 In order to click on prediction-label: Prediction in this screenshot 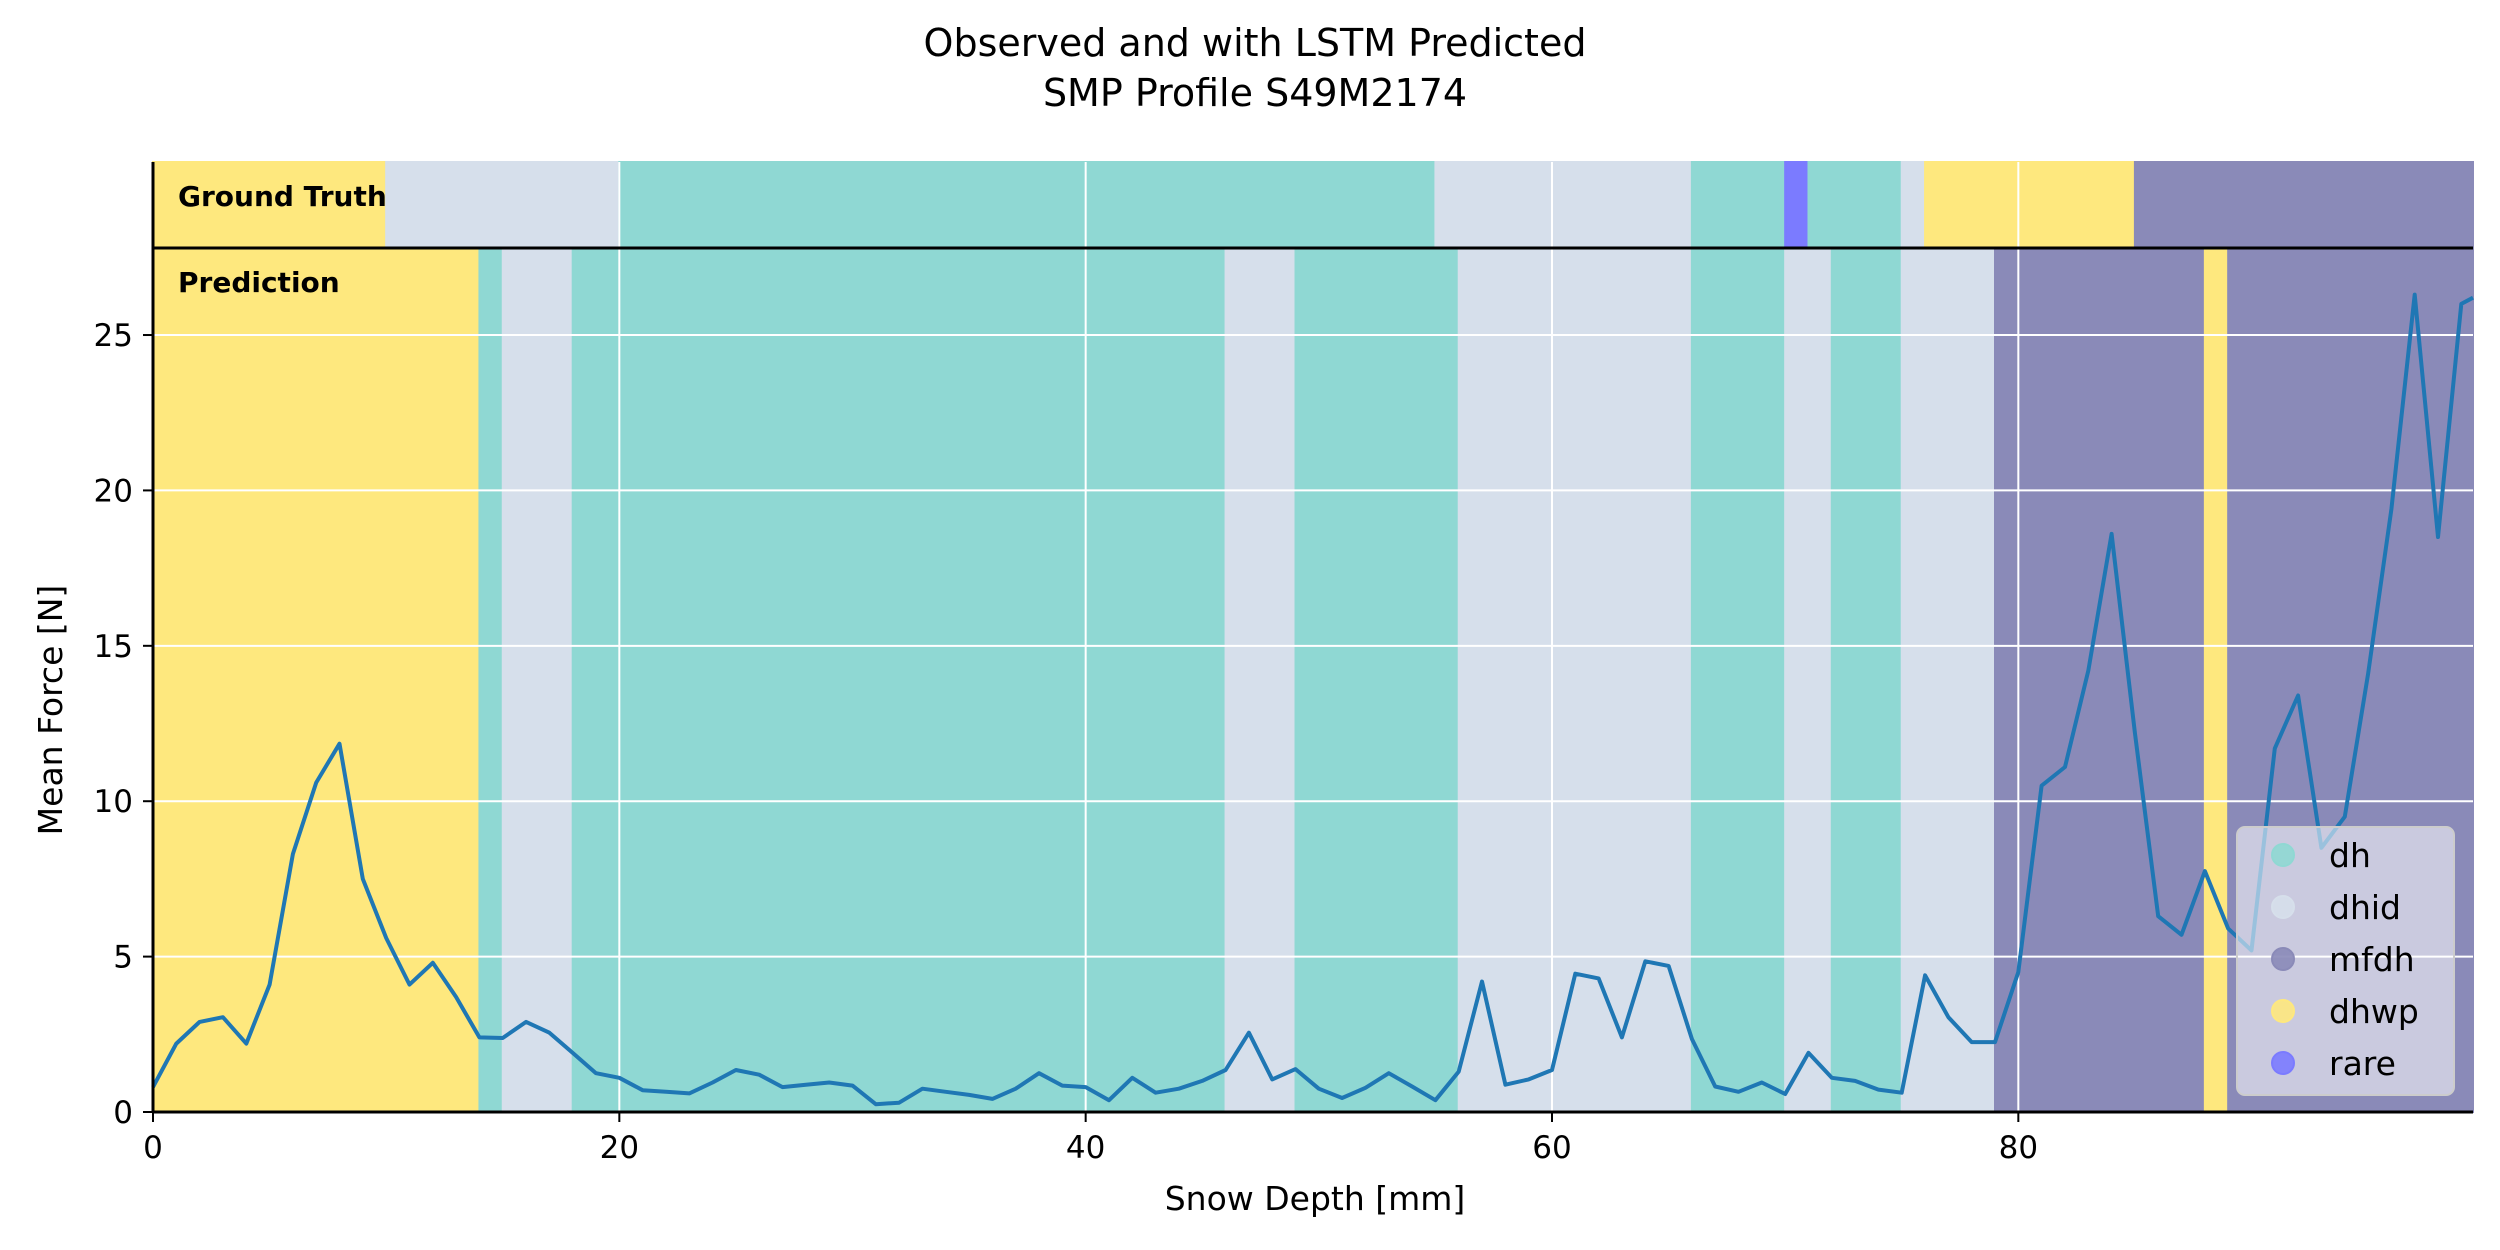, I will do `click(259, 282)`.